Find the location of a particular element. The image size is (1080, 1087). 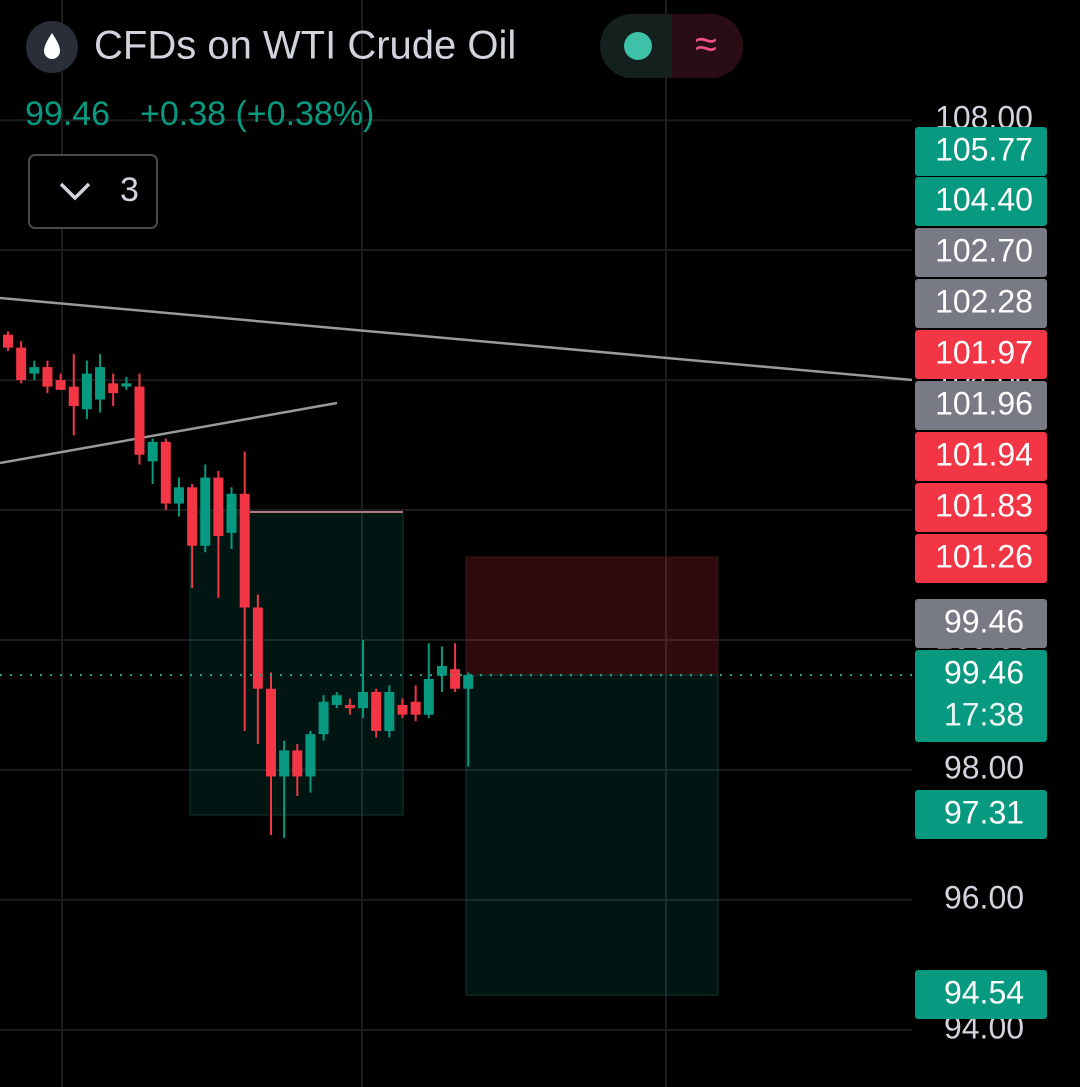

y-tick-label: 96.00 is located at coordinates (984, 897).